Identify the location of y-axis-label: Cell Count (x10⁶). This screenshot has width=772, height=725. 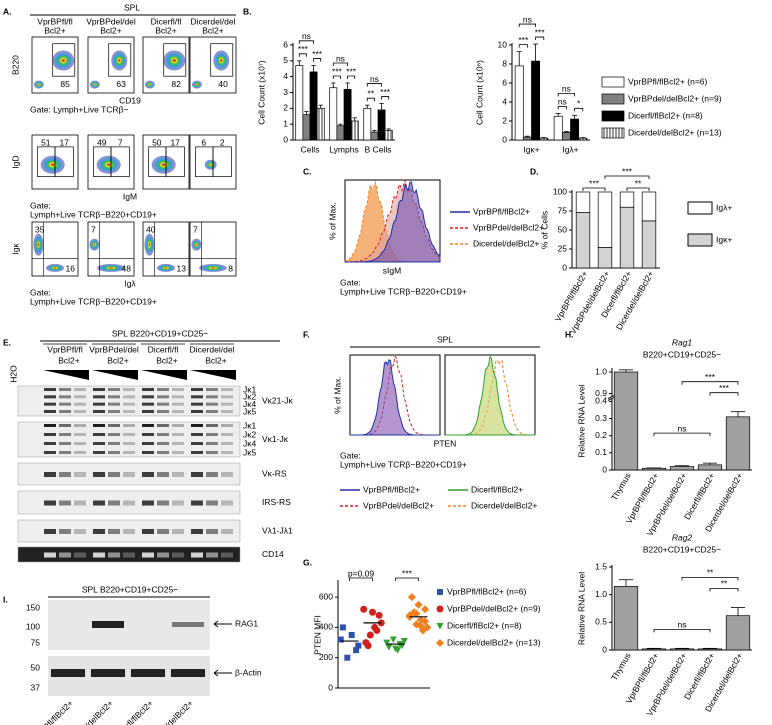
(479, 92).